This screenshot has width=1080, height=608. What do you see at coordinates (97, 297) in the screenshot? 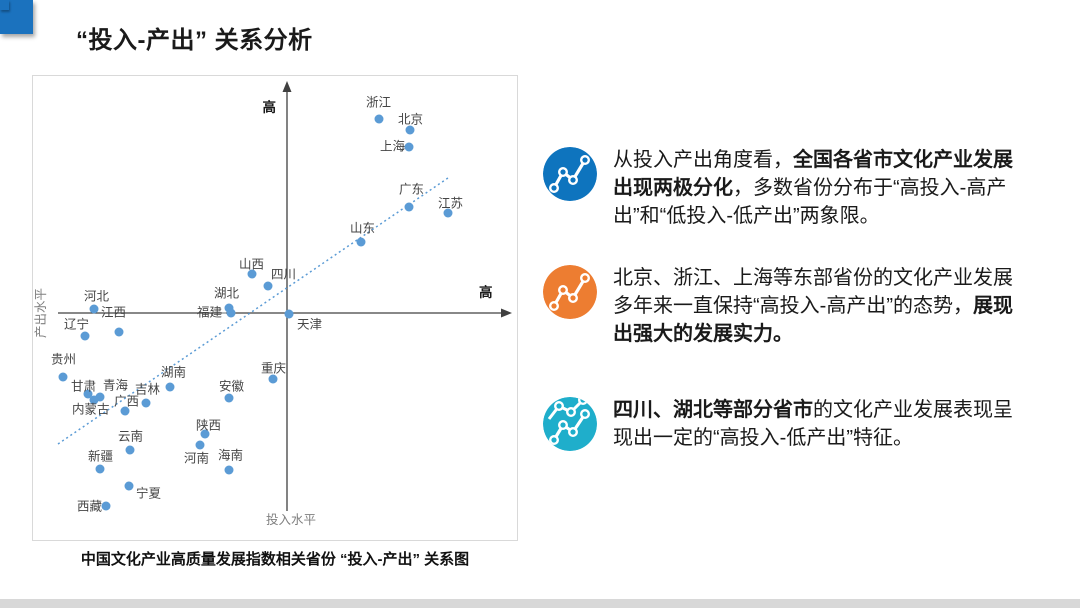
I see `data-point-label: 河北` at bounding box center [97, 297].